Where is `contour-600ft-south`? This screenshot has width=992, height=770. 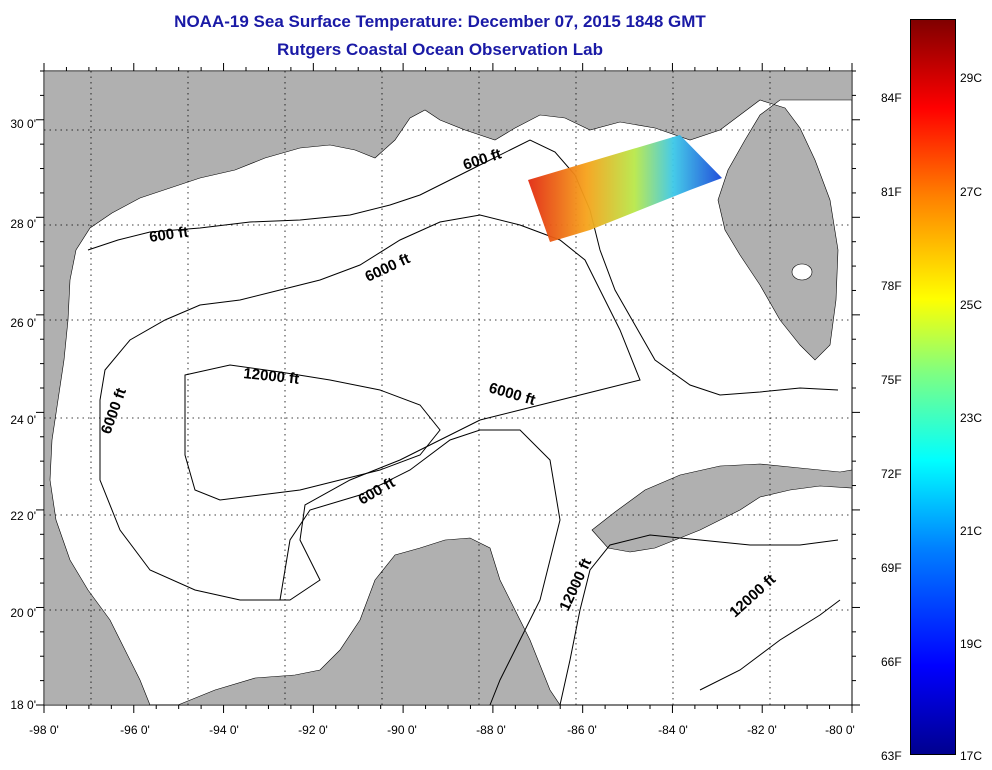
contour-600ft-south is located at coordinates (420, 567).